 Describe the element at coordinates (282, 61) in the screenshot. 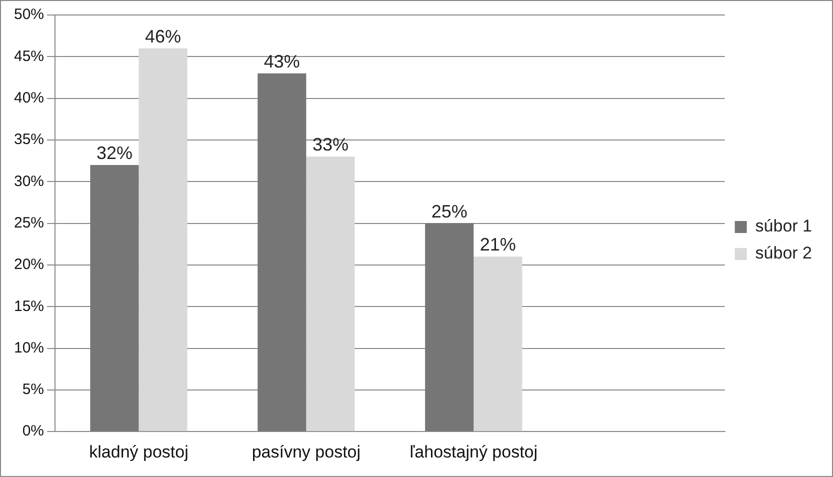

I see `data-label: 43%` at that location.